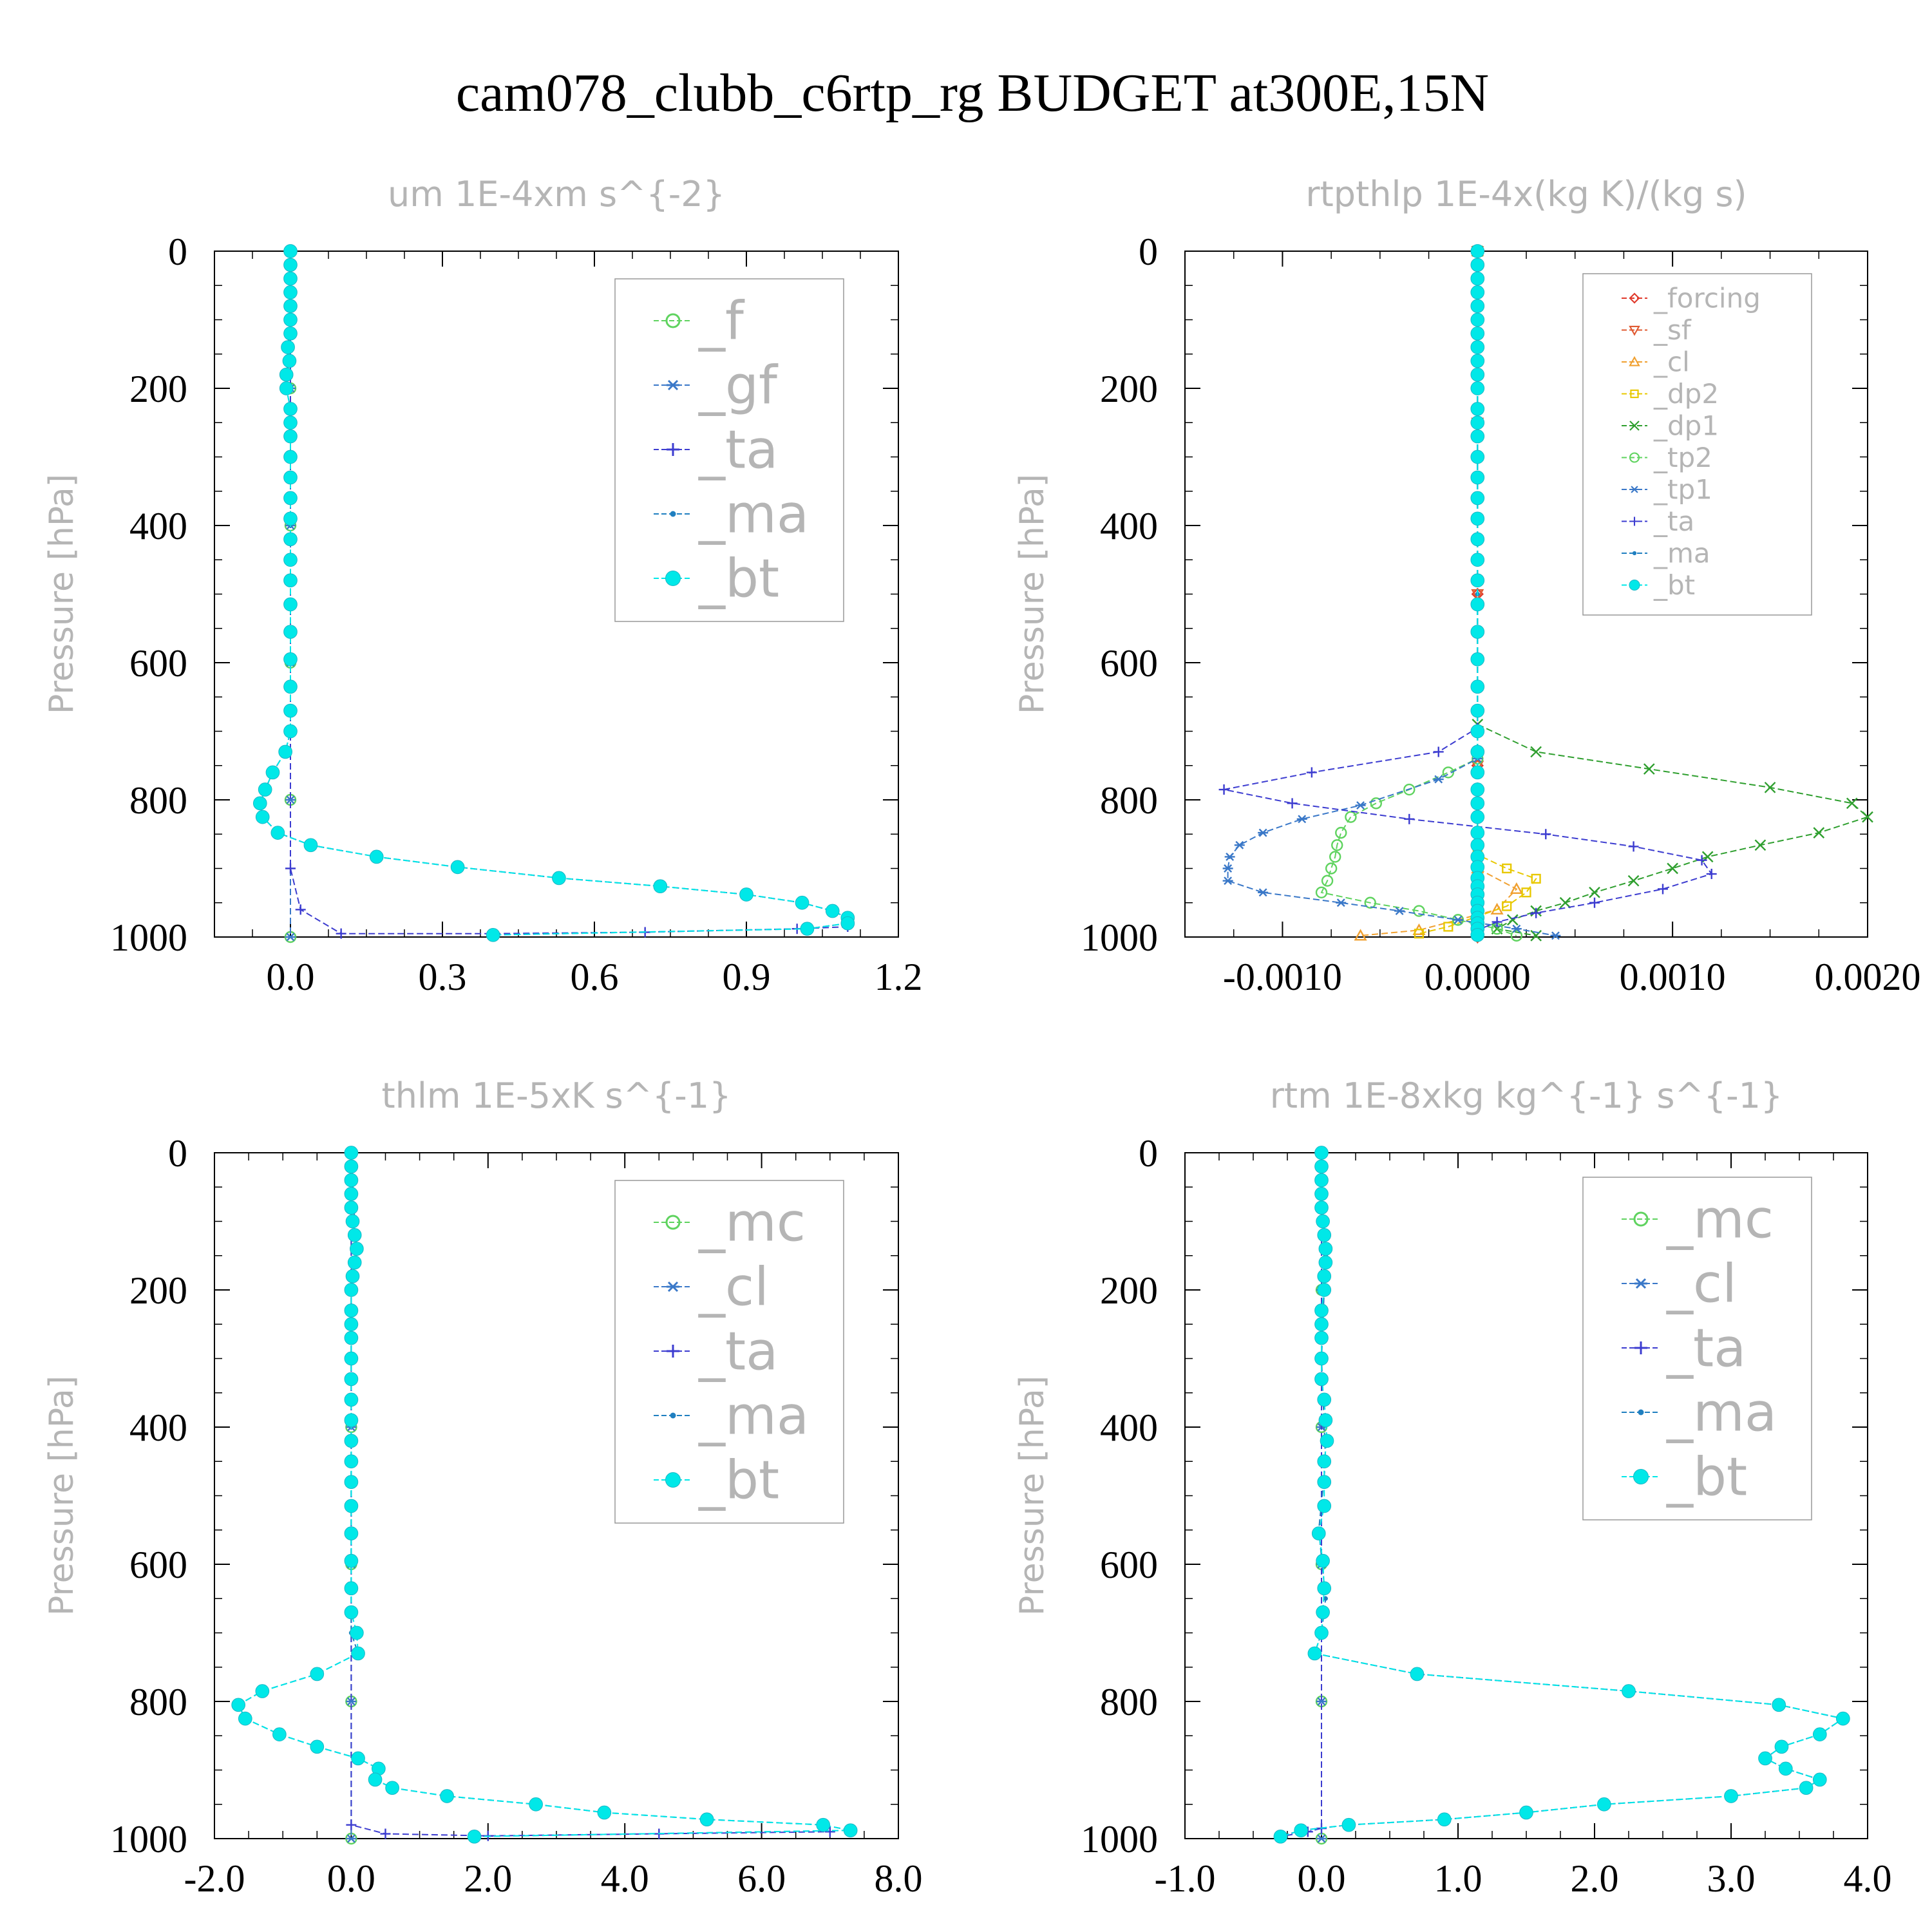 The height and width of the screenshot is (1932, 1932). Describe the element at coordinates (1526, 194) in the screenshot. I see `panel-title: rtpthlp 1E-4x(kg K)/(kg s)` at that location.